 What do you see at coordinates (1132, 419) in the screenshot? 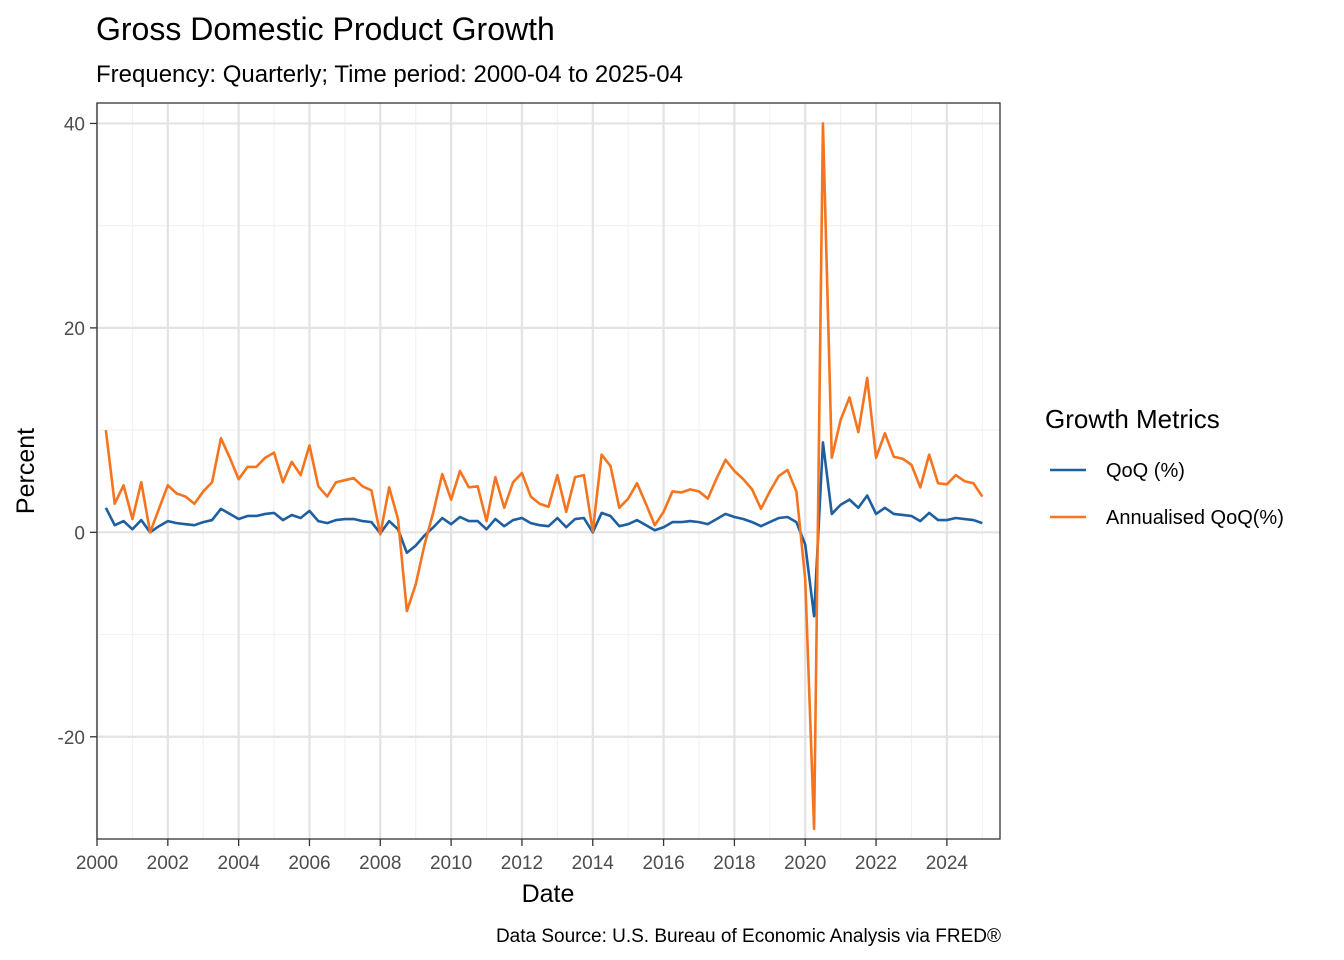
I see `legend-title: Growth Metrics` at bounding box center [1132, 419].